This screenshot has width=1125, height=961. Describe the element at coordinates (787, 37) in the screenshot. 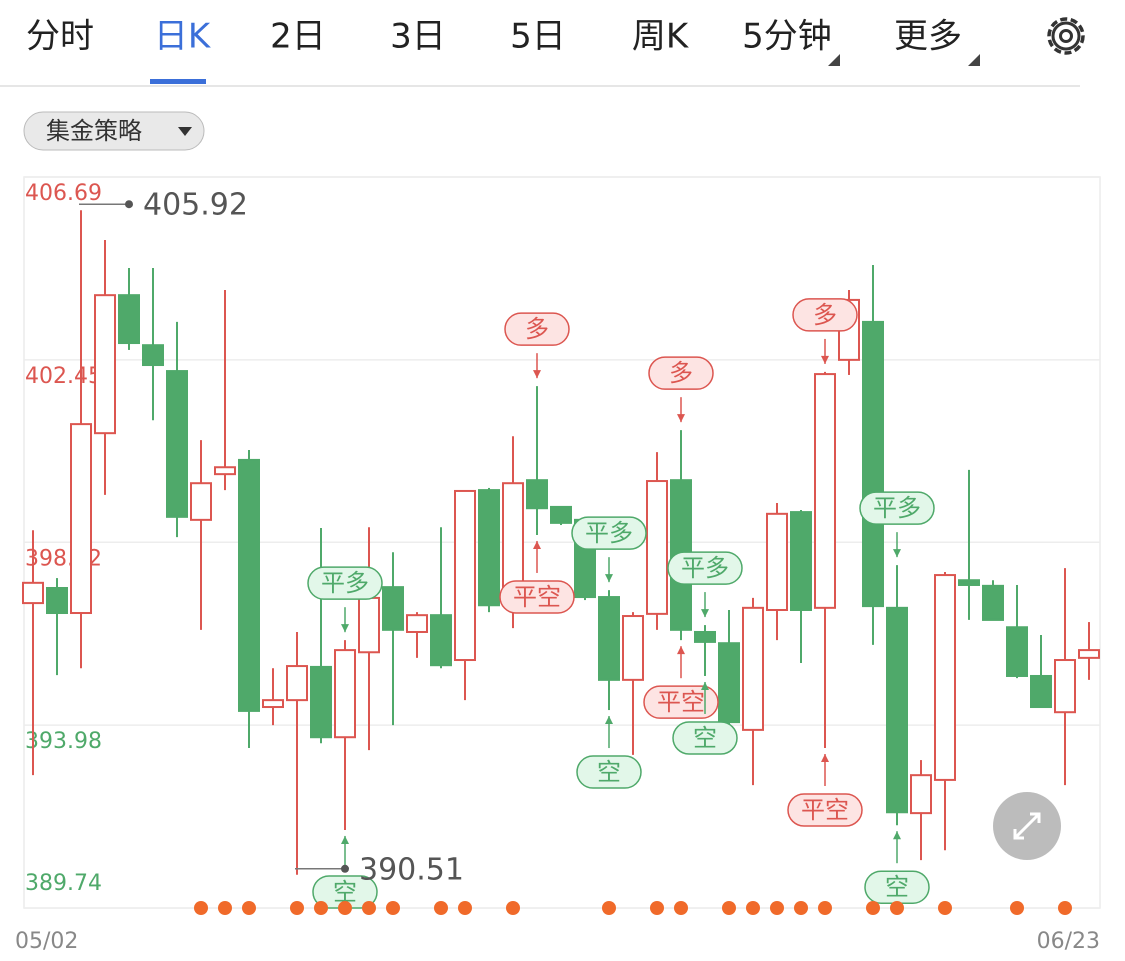

I see `tab: 5分钟` at that location.